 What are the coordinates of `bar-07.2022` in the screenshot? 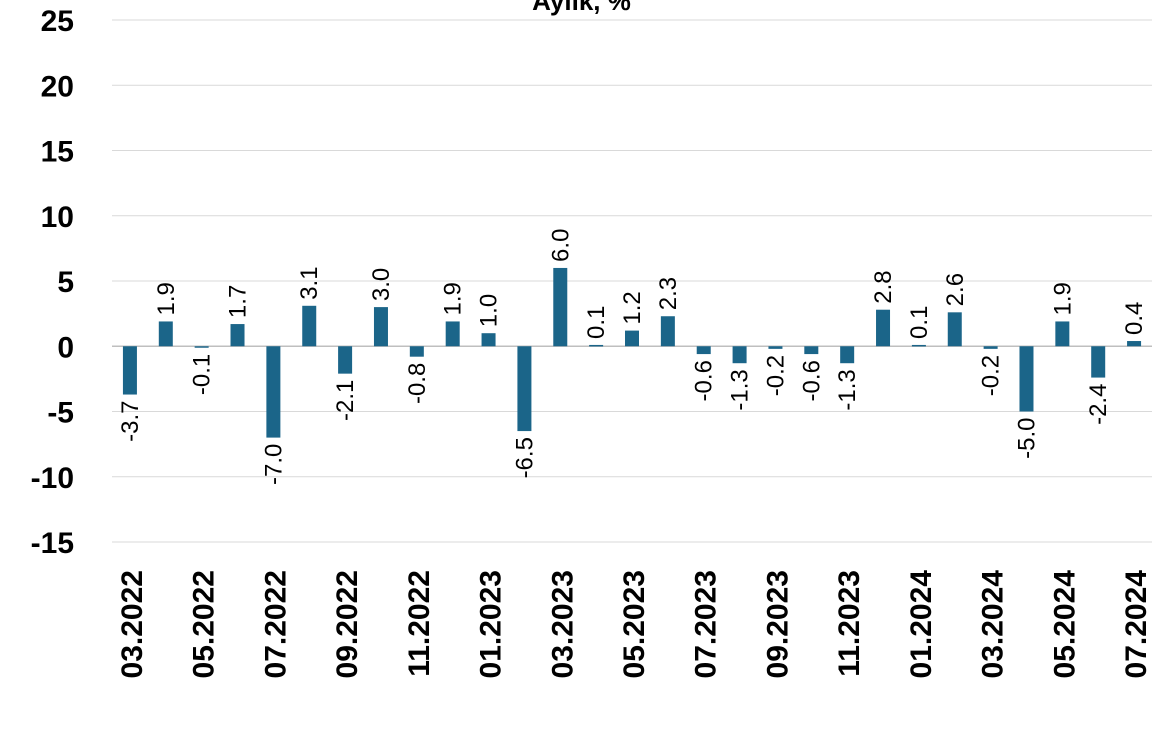 It's located at (273, 392).